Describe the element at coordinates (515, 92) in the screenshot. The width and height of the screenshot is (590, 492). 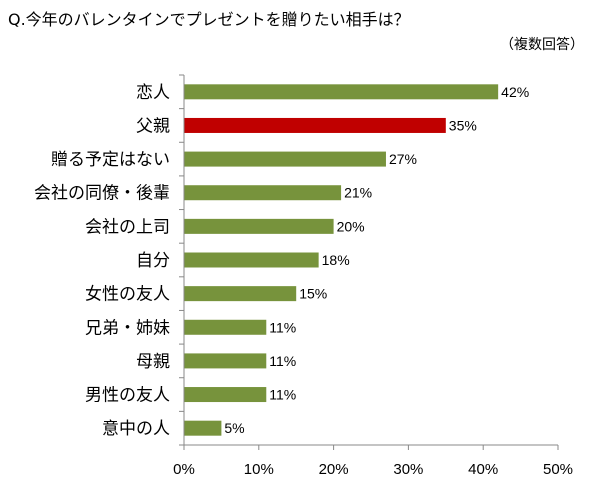
I see `value-label: 42%` at that location.